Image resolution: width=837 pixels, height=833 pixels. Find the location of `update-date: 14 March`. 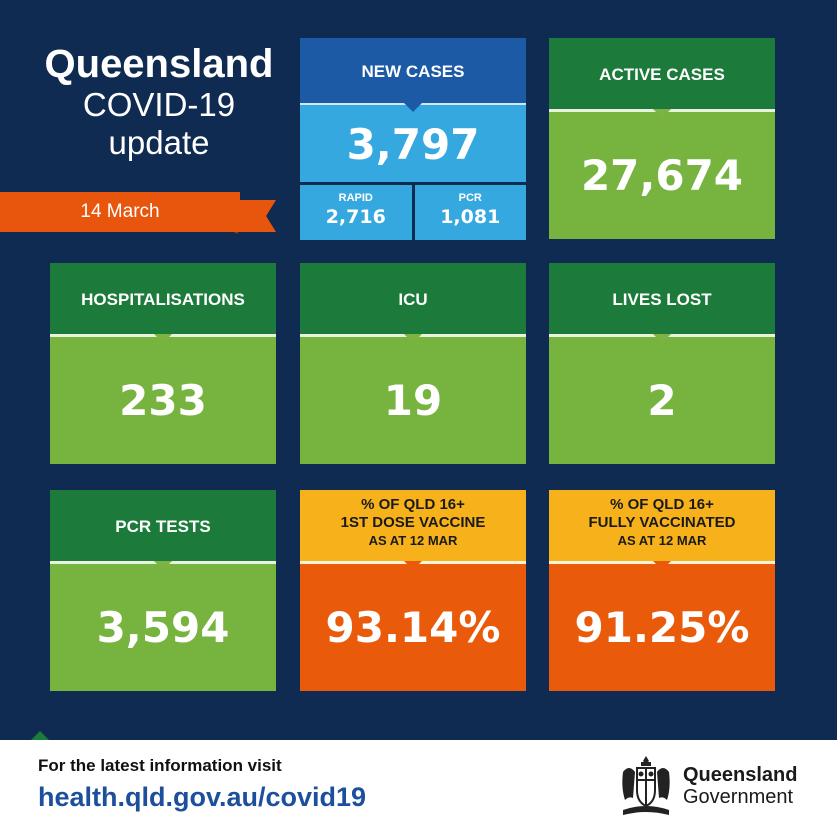

update-date: 14 March is located at coordinates (120, 211).